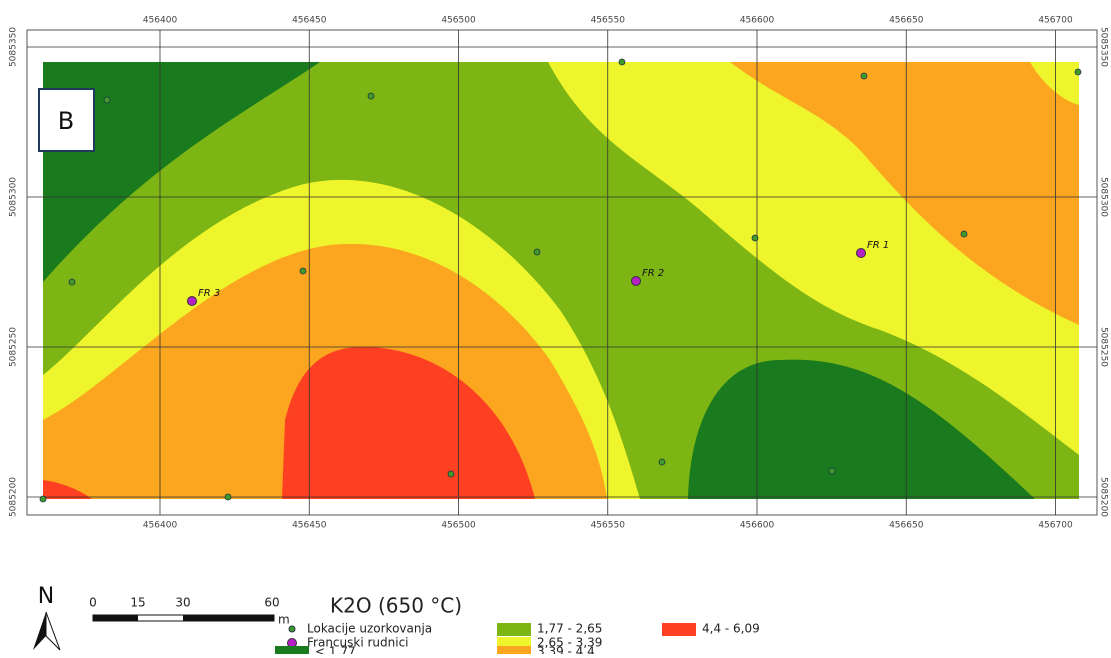 This screenshot has width=1111, height=658. What do you see at coordinates (878, 245) in the screenshot?
I see `mine-label: FR 1` at bounding box center [878, 245].